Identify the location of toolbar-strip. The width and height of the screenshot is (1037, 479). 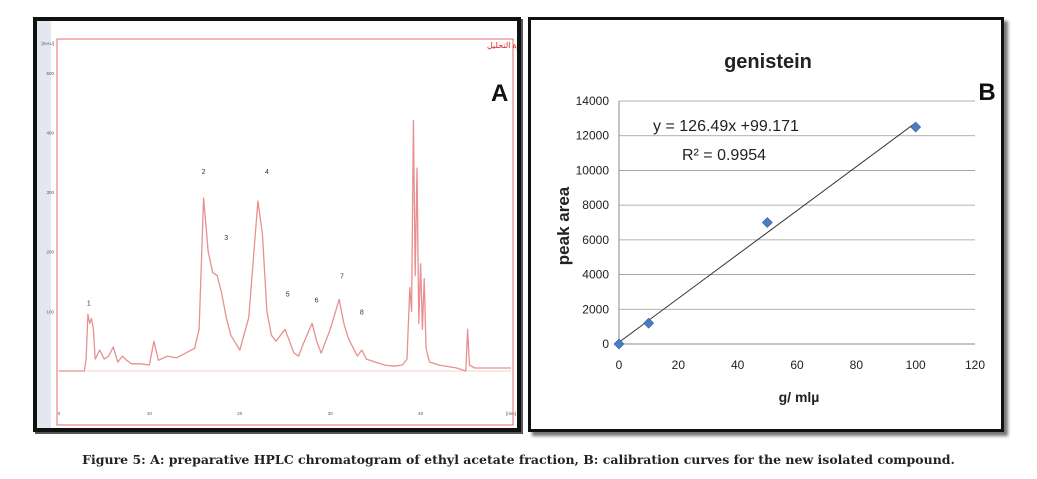
(44, 224).